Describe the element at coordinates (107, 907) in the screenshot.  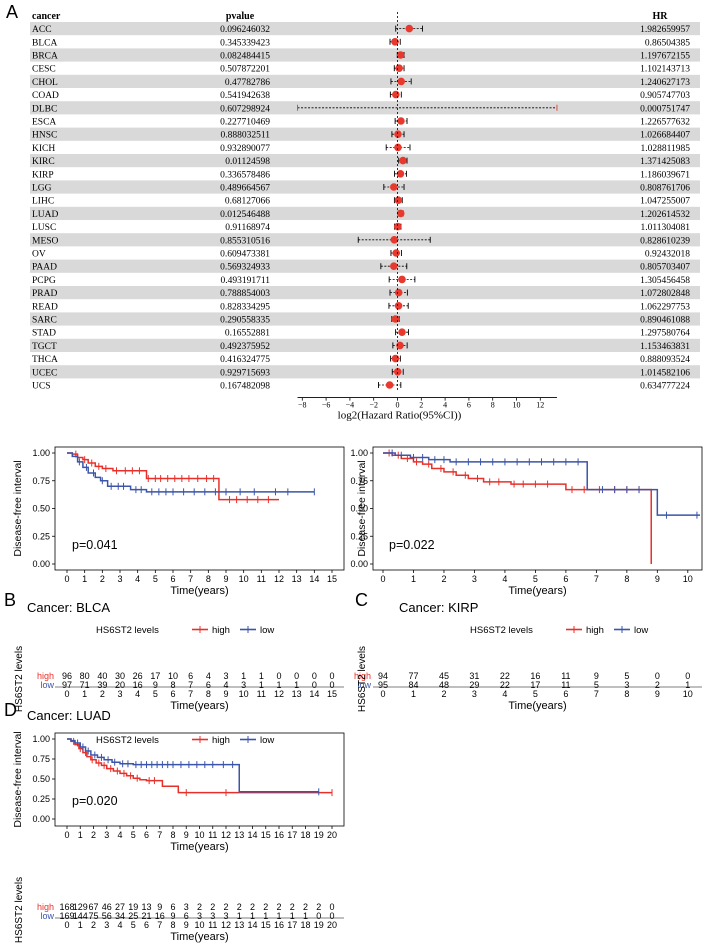
I see `risk-count-high: 46` at that location.